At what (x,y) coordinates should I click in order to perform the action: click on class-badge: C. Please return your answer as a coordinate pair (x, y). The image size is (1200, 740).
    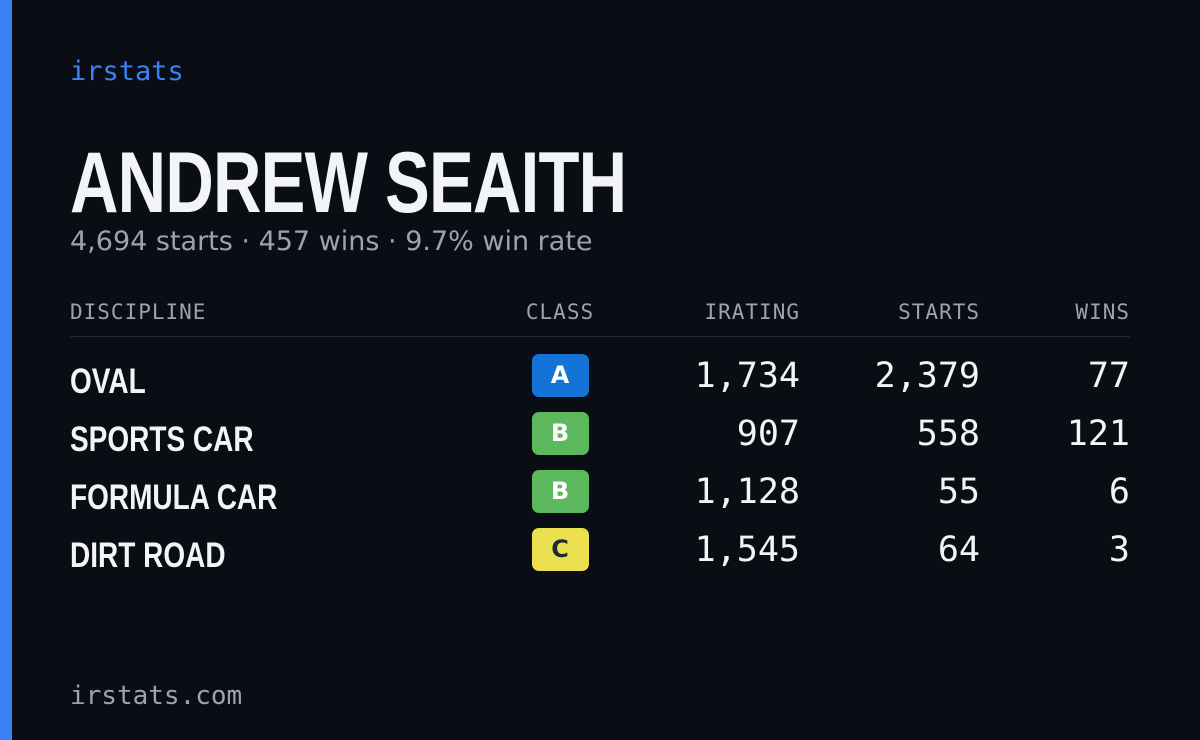
    Looking at the image, I should click on (560, 549).